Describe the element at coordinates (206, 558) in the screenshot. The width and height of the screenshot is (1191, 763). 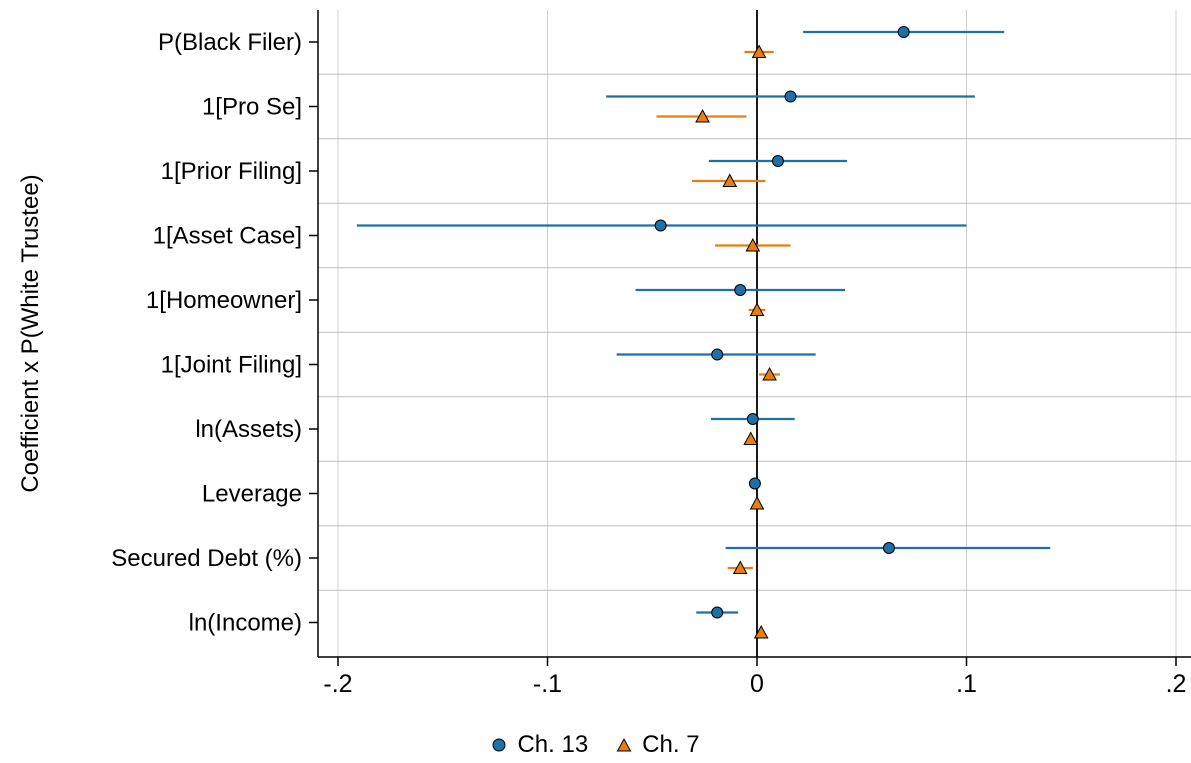
I see `y-tick-label: Secured Debt (%)` at that location.